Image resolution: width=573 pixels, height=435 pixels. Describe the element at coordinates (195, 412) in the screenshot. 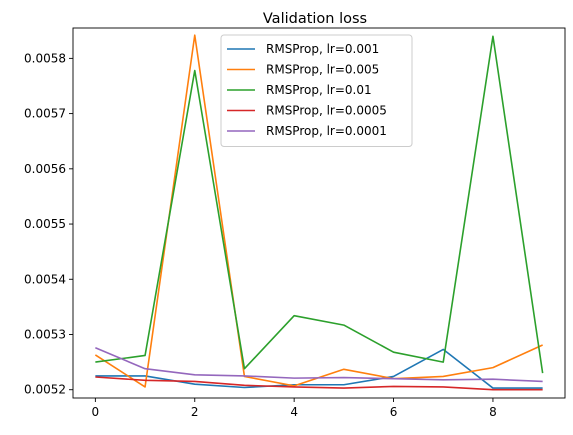

I see `x-tick-label: 2` at that location.